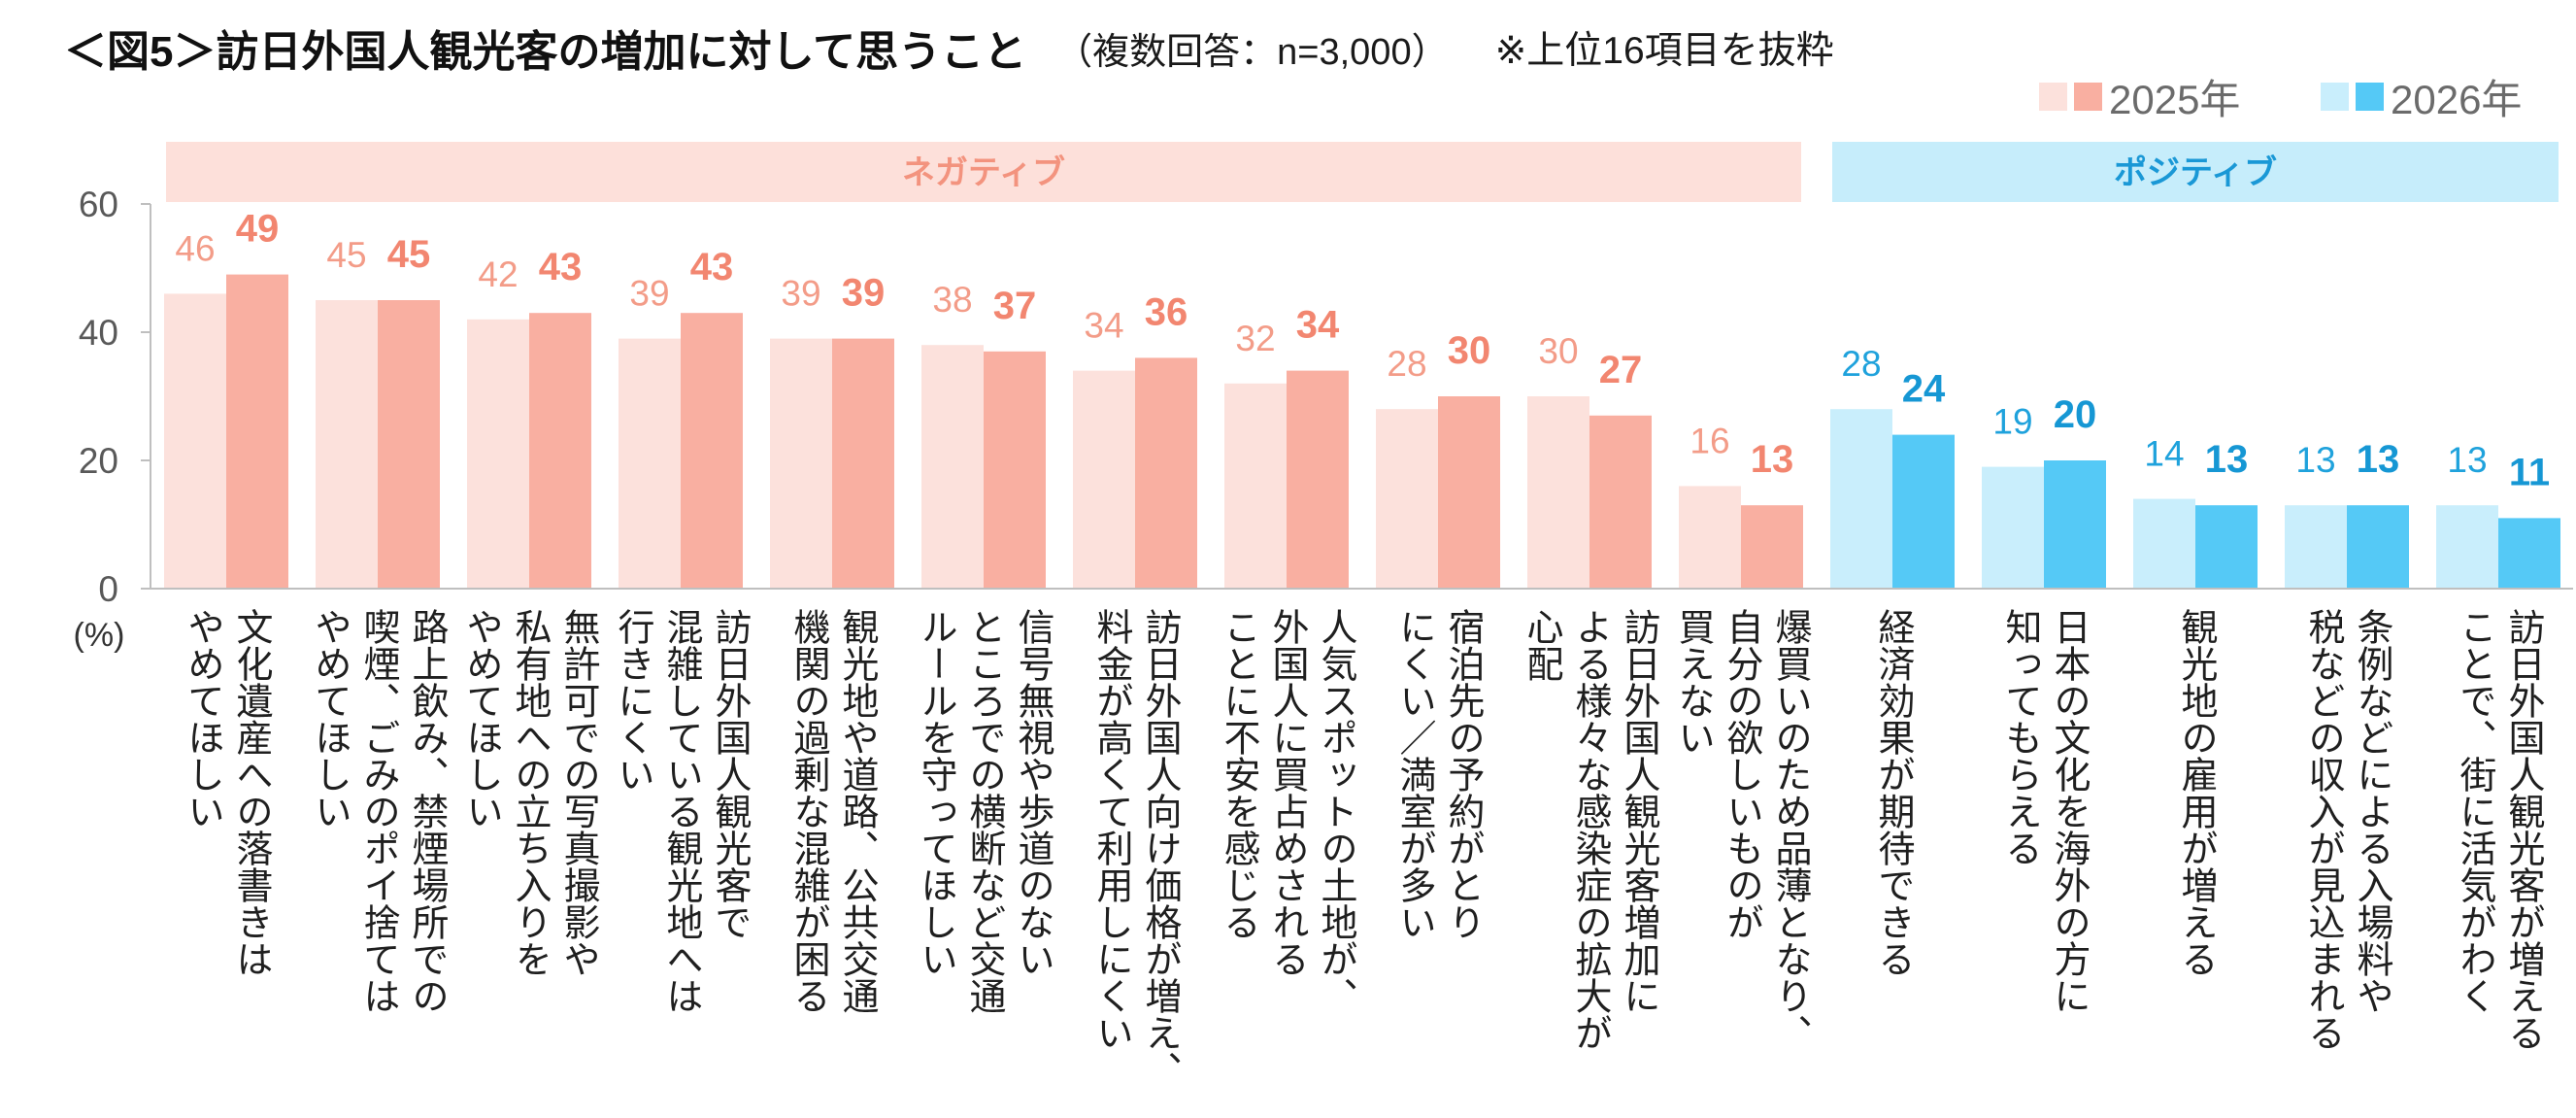 Image resolution: width=2576 pixels, height=1118 pixels. What do you see at coordinates (2378, 459) in the screenshot?
I see `value-label-2026-item-15: 13` at bounding box center [2378, 459].